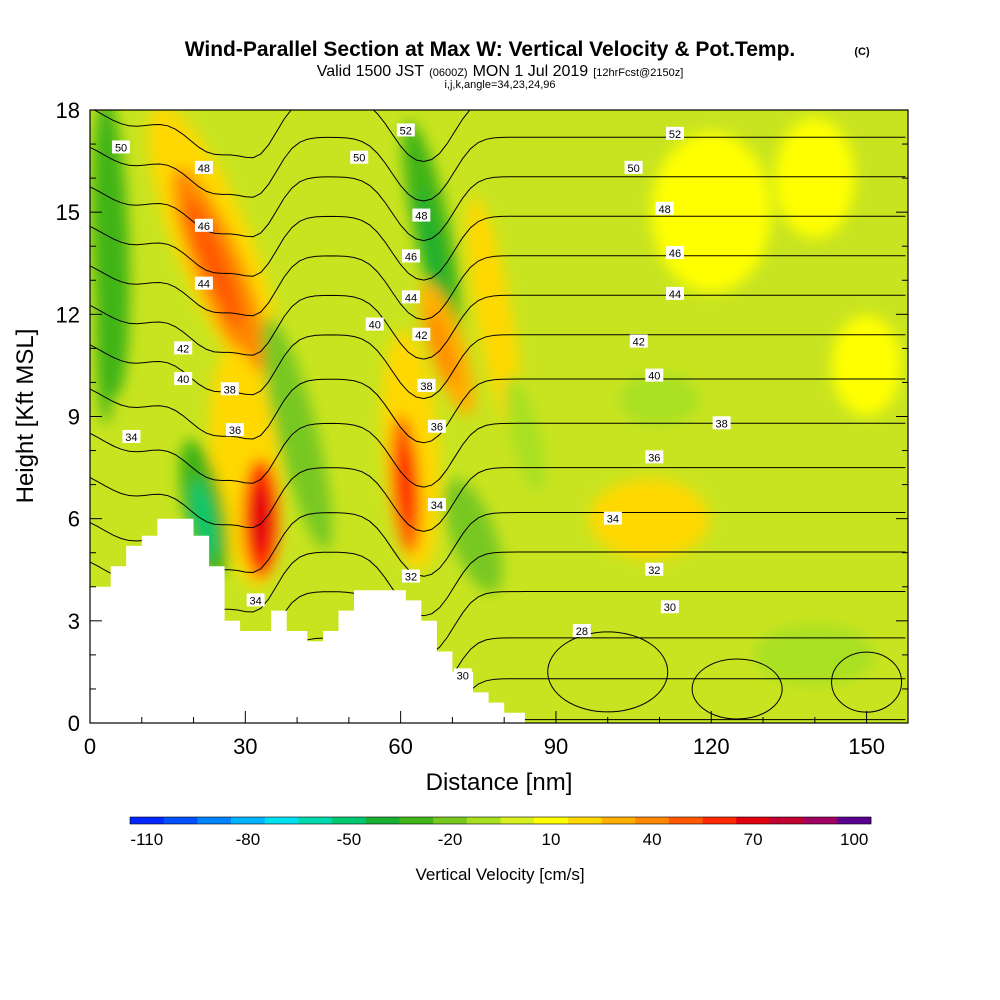 The image size is (1000, 1000). I want to click on isentrope-label: 34, so click(255, 600).